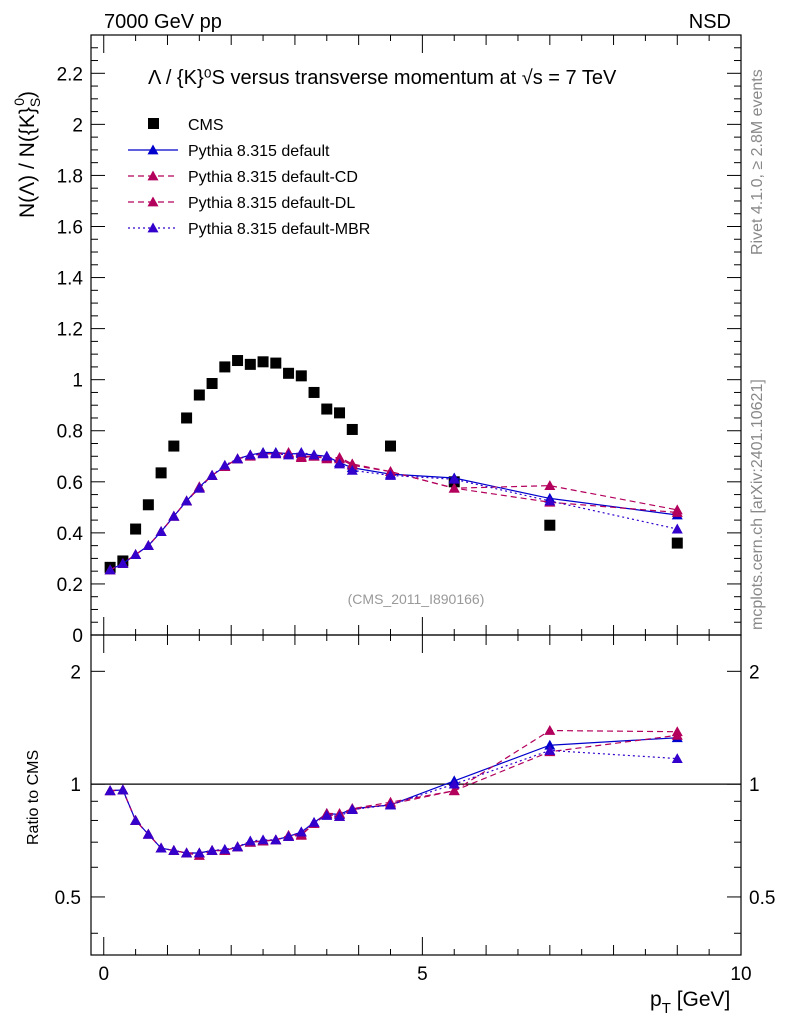  What do you see at coordinates (153, 123) in the screenshot?
I see `legend-marker-cms` at bounding box center [153, 123].